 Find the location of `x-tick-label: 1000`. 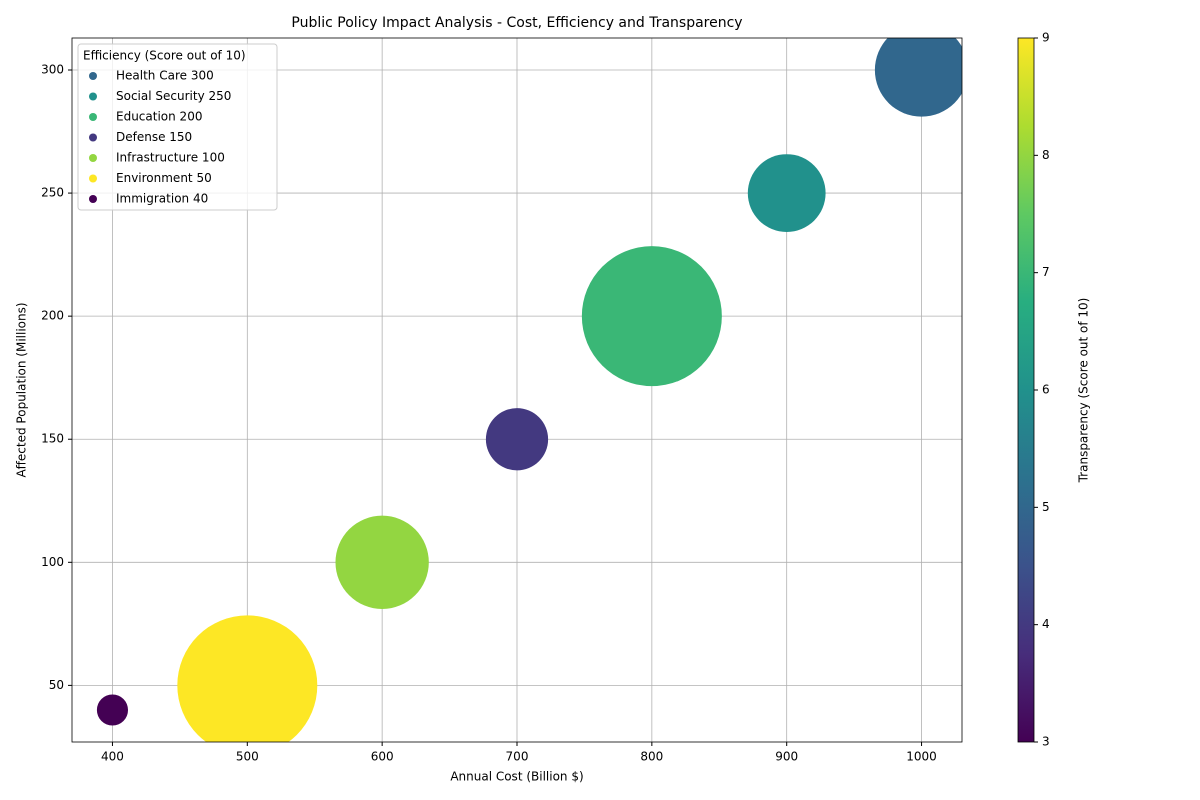

x-tick-label: 1000 is located at coordinates (921, 757).